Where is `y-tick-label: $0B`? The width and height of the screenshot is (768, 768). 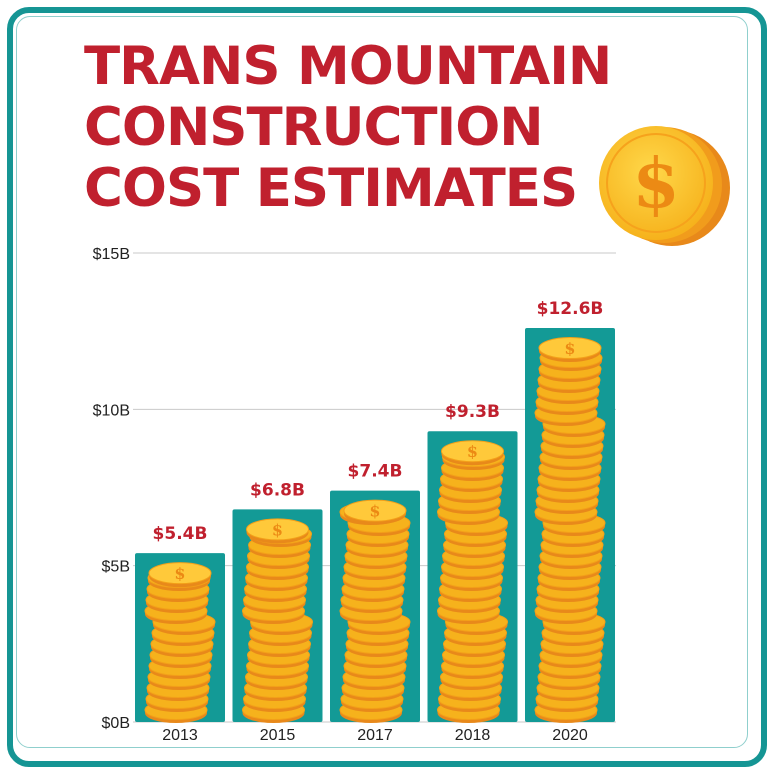 y-tick-label: $0B is located at coordinates (116, 723).